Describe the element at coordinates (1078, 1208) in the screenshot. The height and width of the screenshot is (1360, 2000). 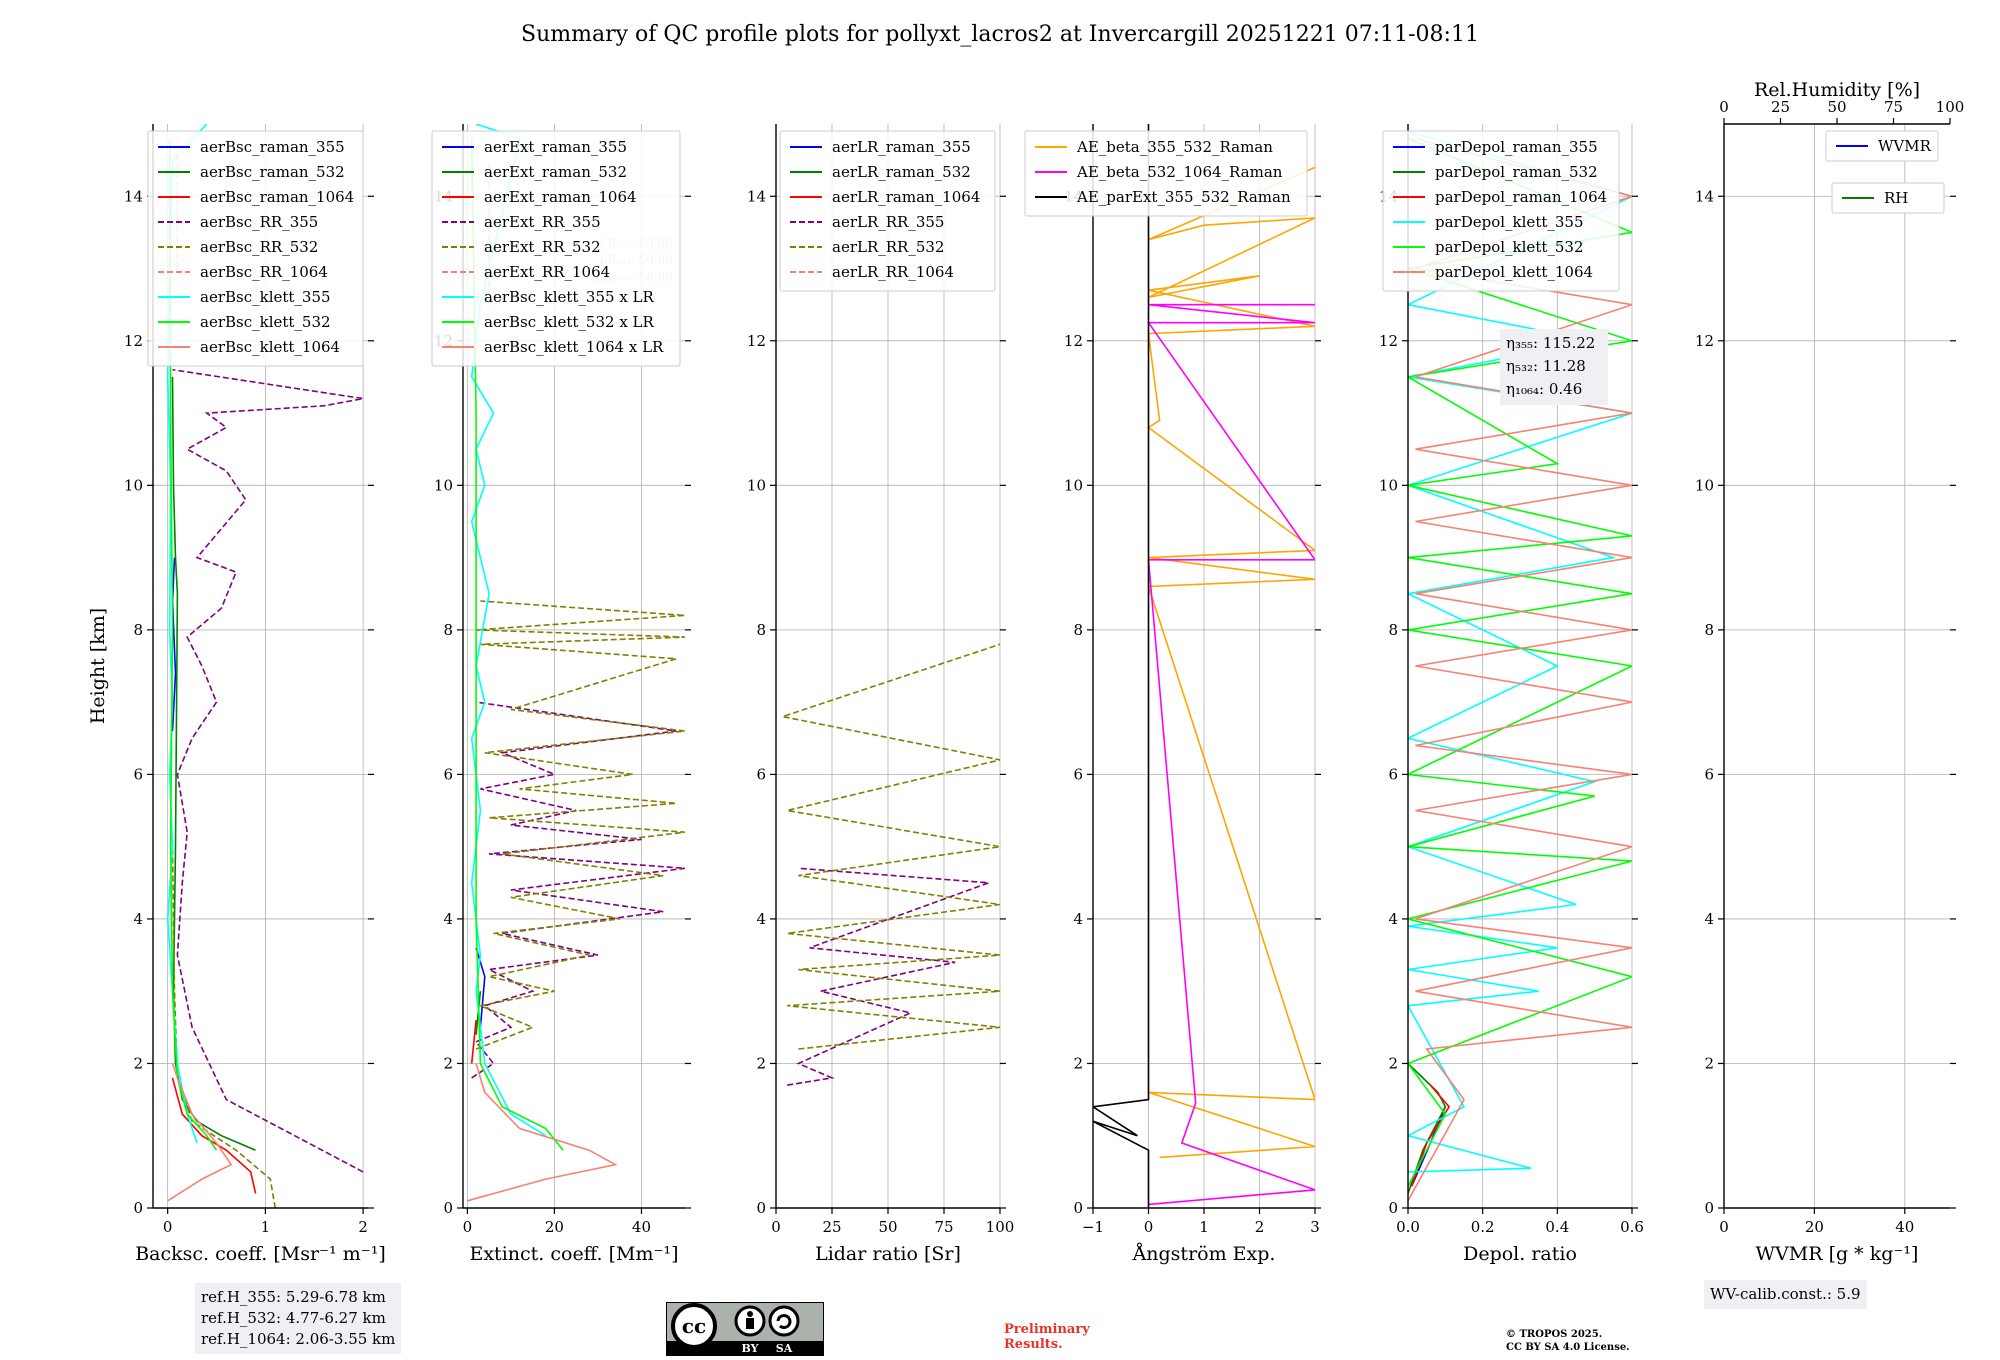
I see `ytick-label-ae-0: 0` at that location.